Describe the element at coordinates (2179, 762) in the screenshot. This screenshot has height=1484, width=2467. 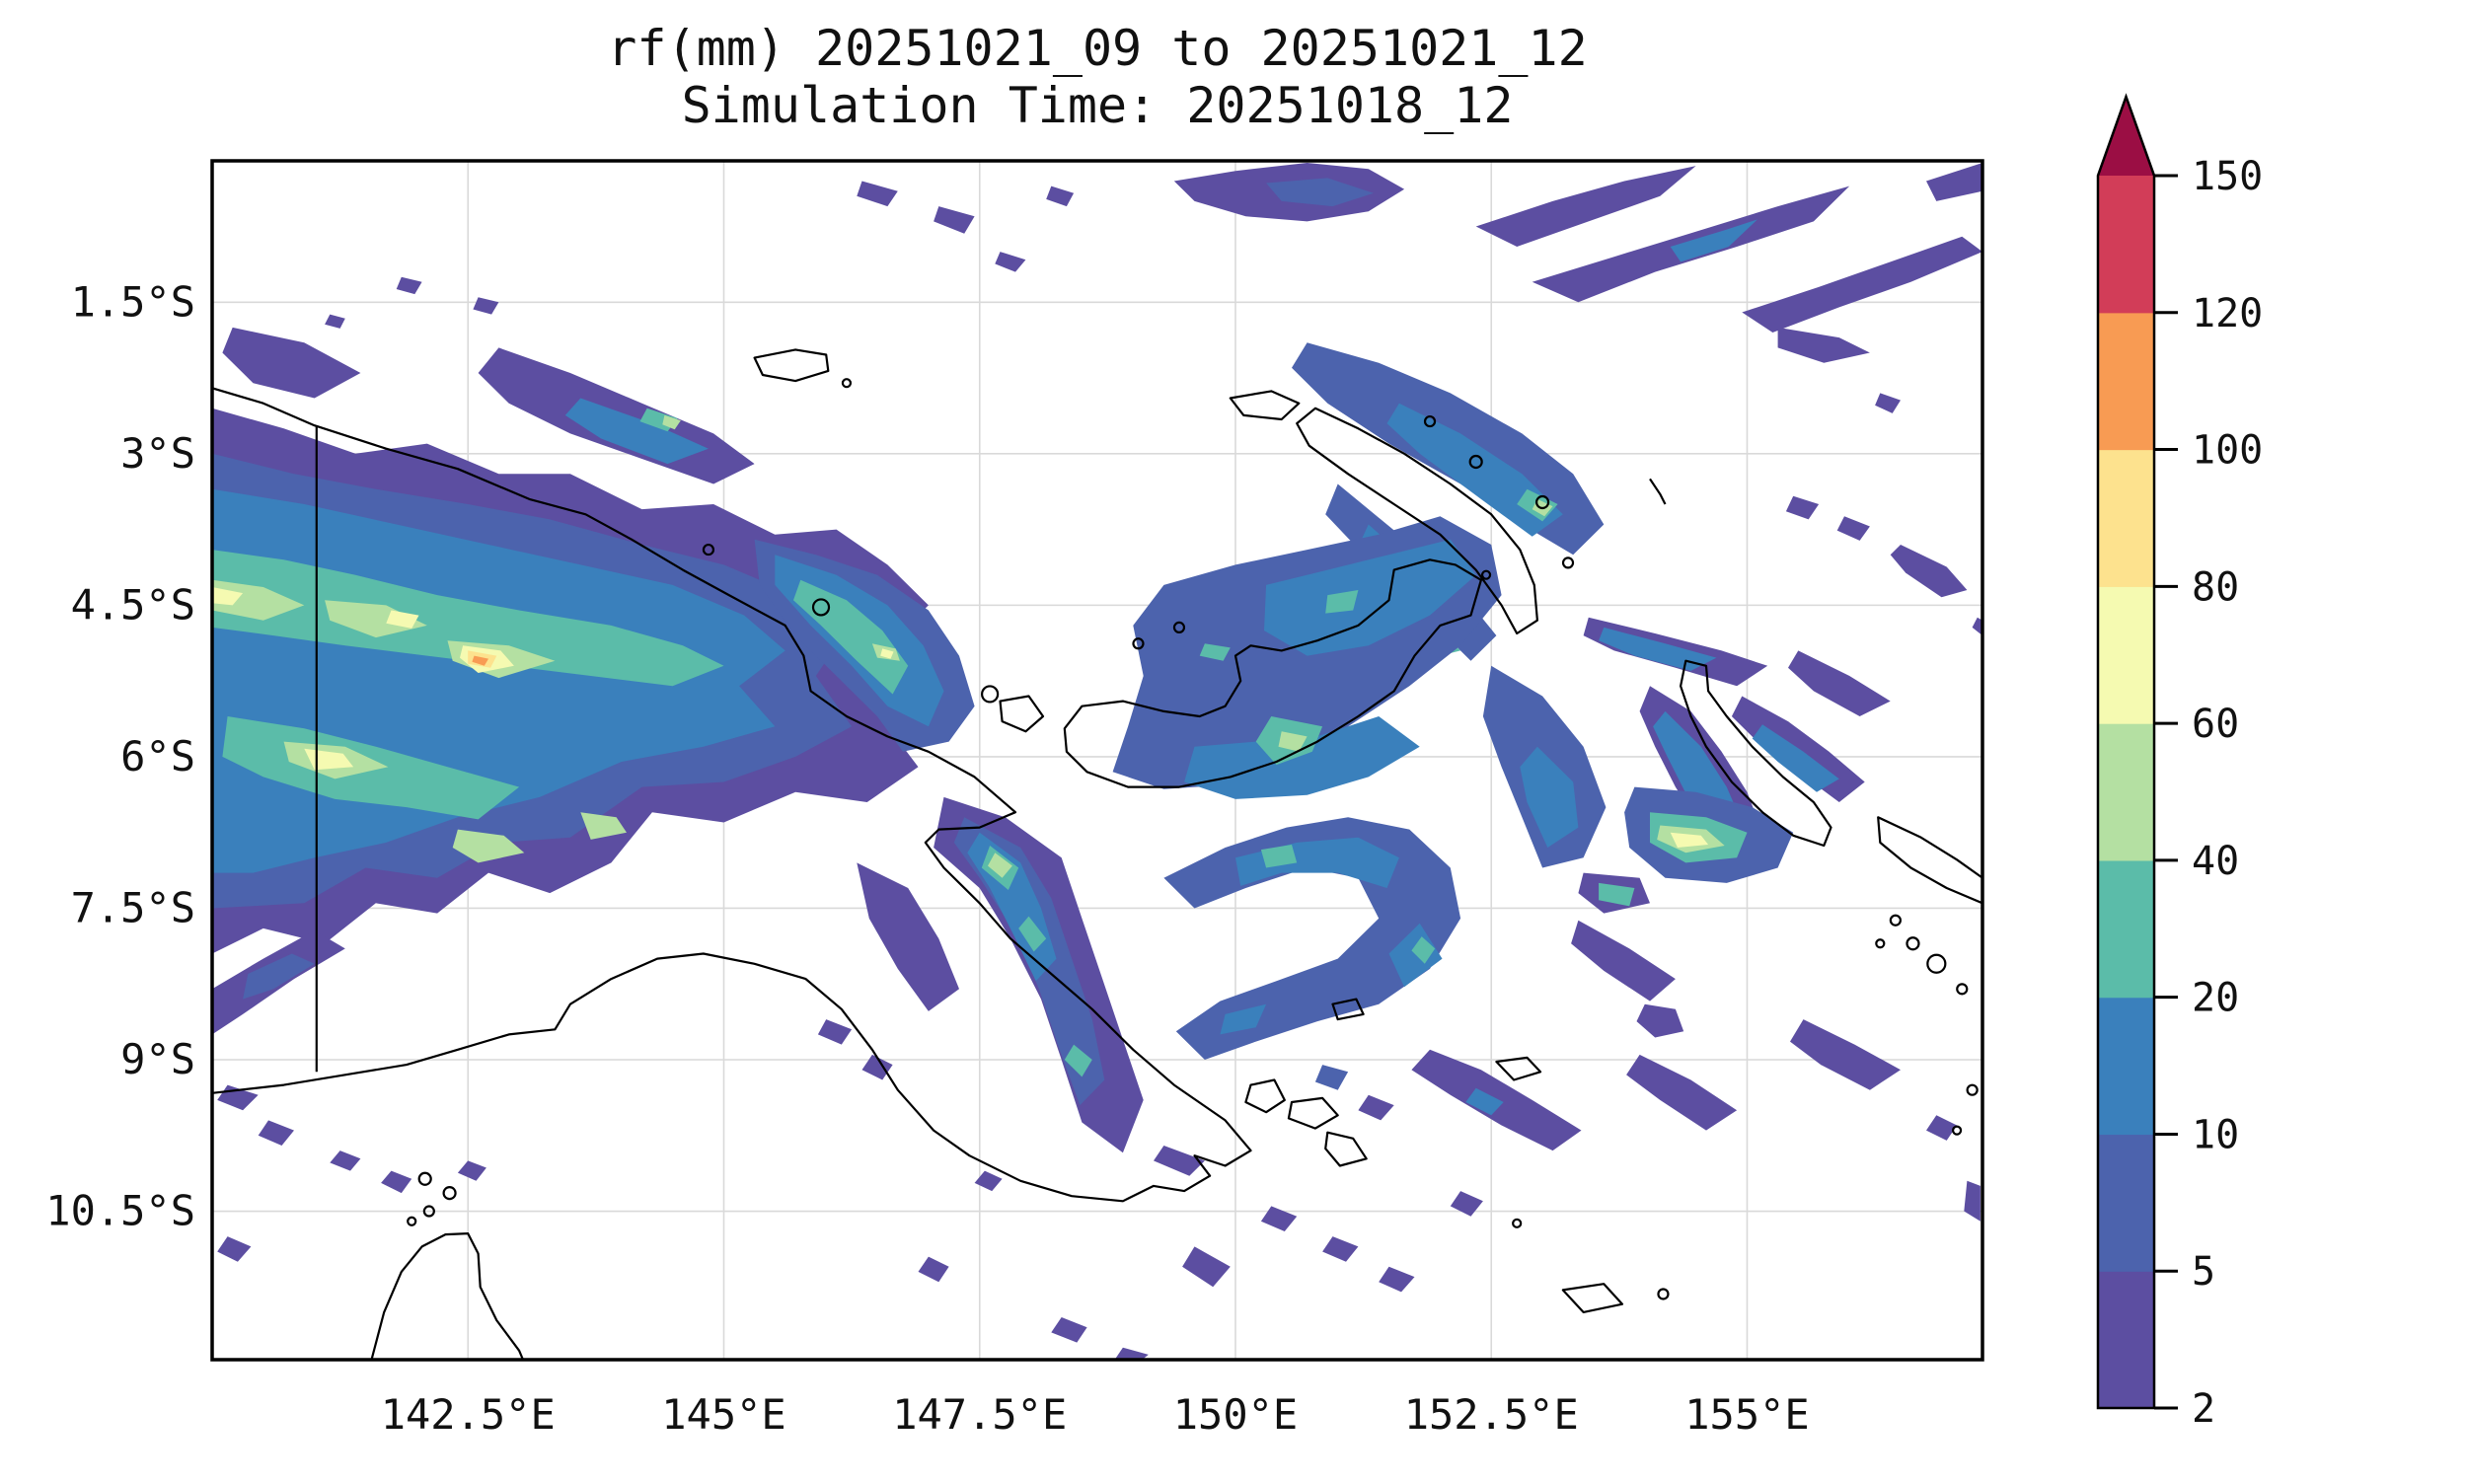
I see `colorbar: 2 5 10 20 40 60 80 100 120 150` at that location.